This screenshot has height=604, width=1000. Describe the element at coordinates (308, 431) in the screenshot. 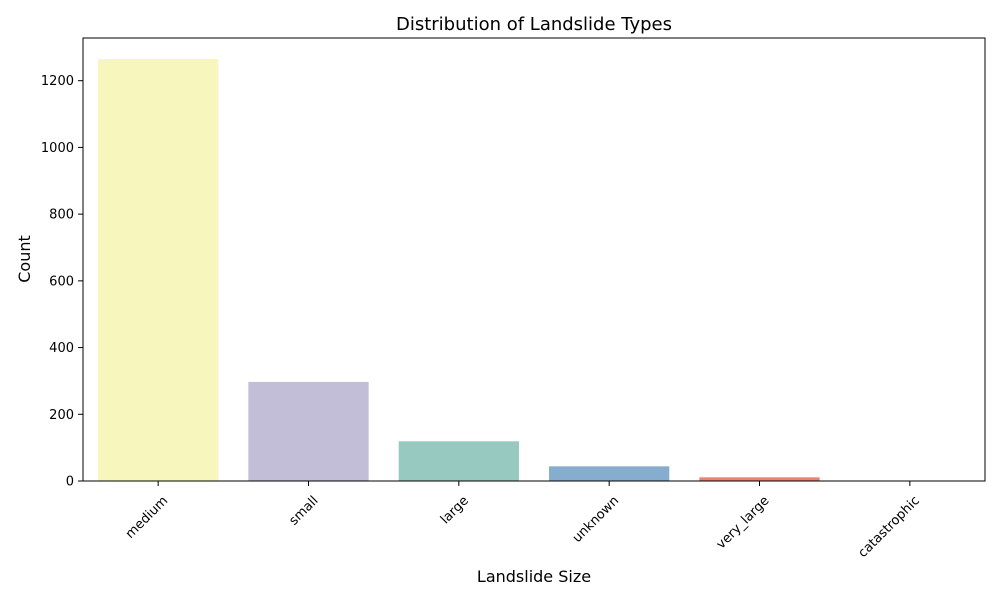

I see `bar-small` at that location.